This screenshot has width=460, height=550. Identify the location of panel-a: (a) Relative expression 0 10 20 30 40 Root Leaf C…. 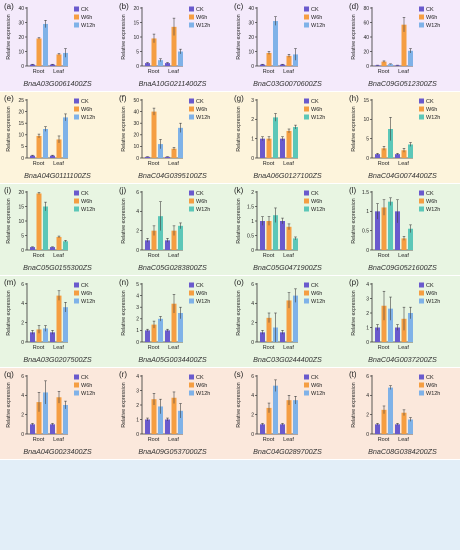
(49, 45).